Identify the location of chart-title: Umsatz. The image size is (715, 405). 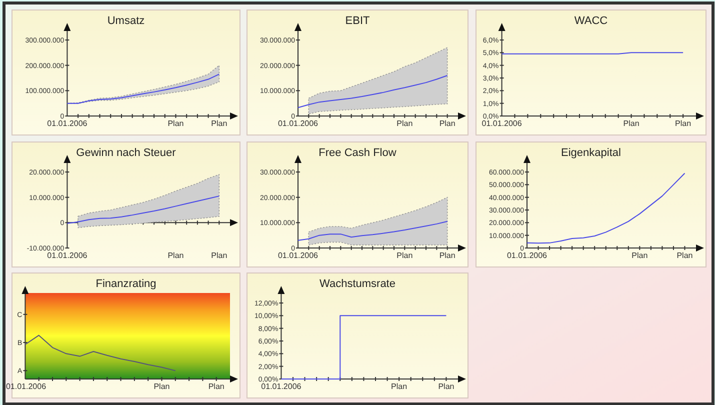
(126, 21).